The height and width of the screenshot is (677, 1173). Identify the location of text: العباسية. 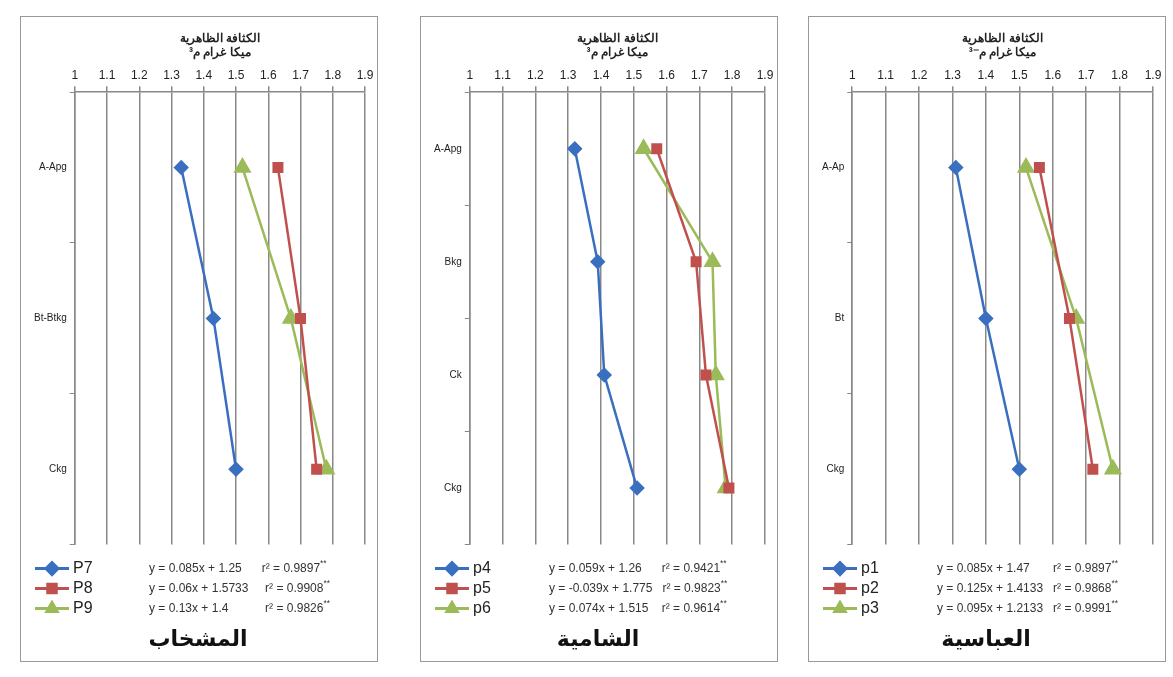
(986, 638).